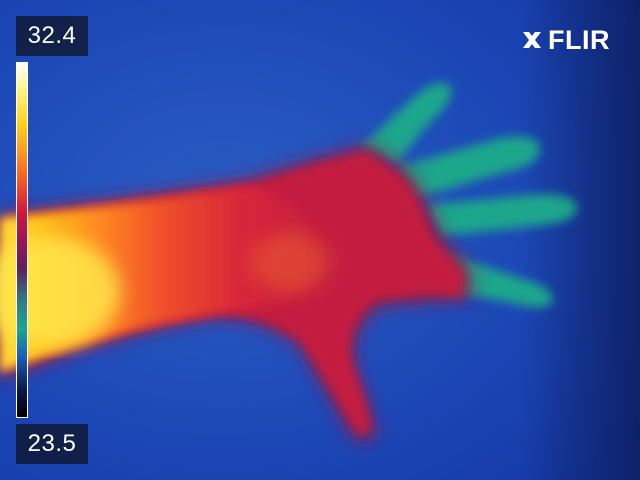  What do you see at coordinates (52, 444) in the screenshot?
I see `min-temperature-label: 23.5` at bounding box center [52, 444].